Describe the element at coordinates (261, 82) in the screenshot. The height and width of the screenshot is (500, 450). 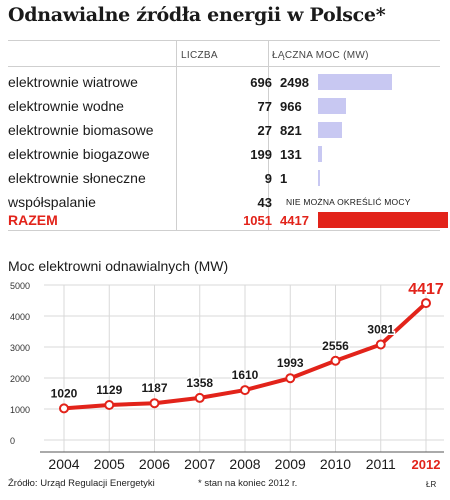
I see `row-count: 696` at that location.